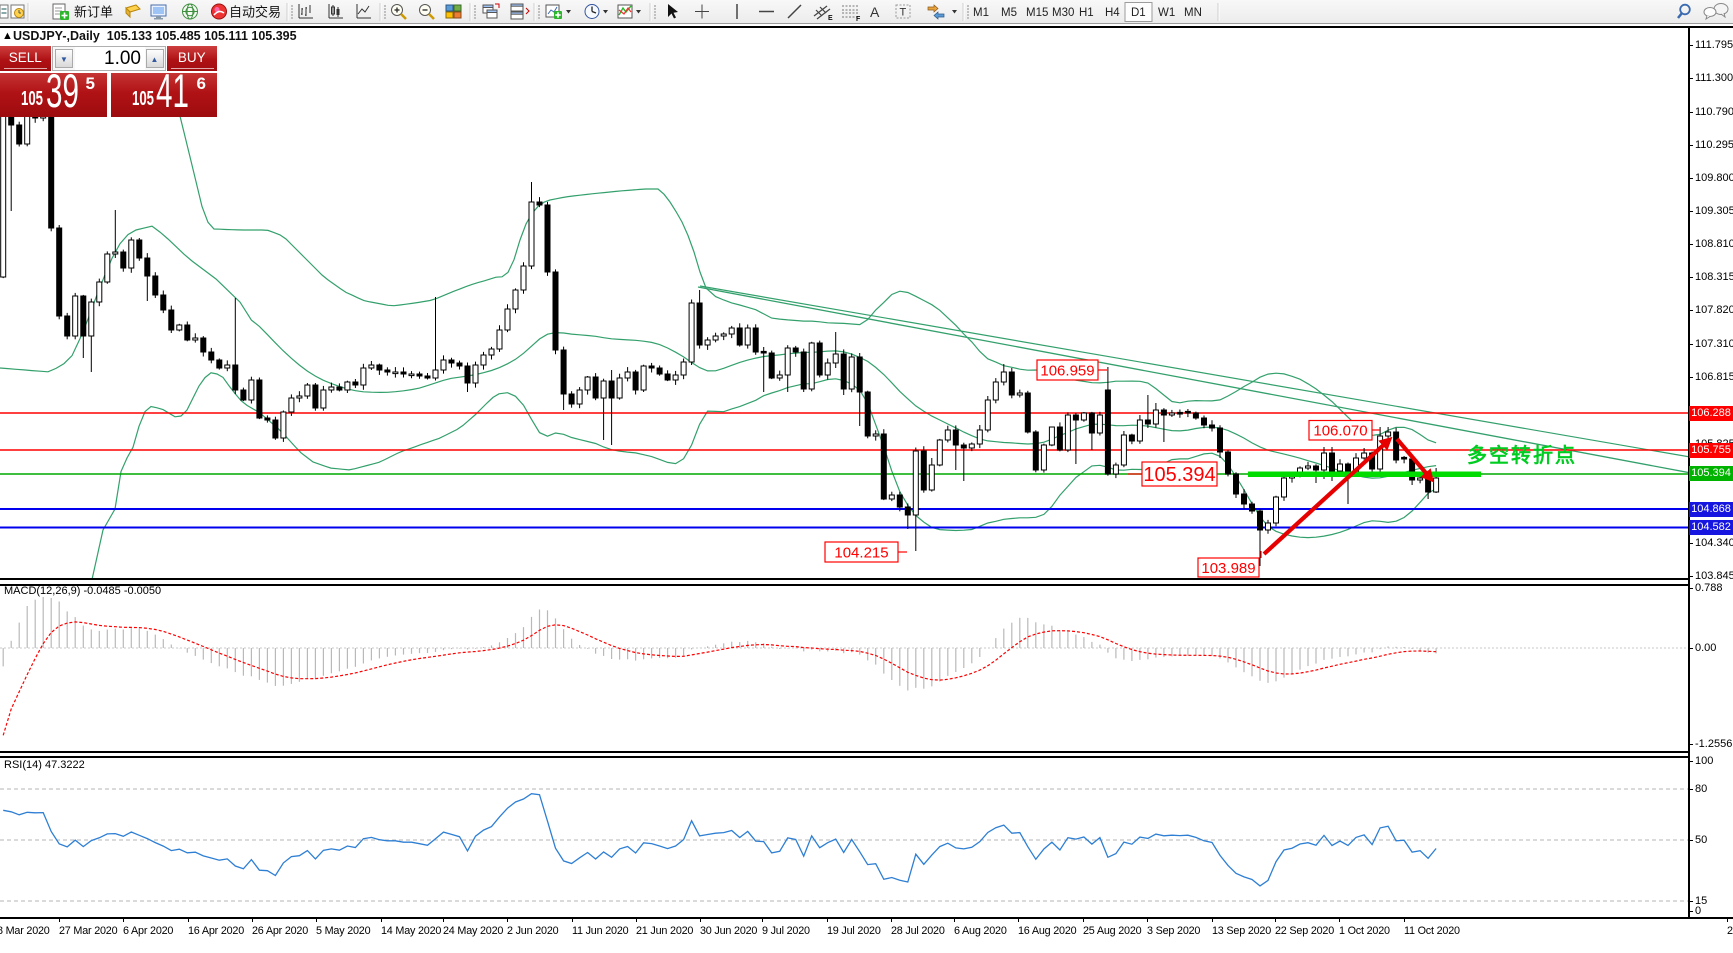 This screenshot has width=1733, height=953. Describe the element at coordinates (93, 12) in the screenshot. I see `svg-text: 新订单` at that location.